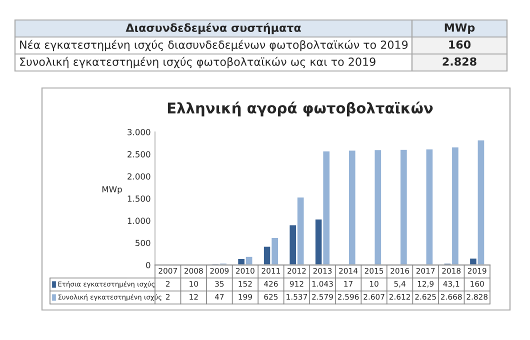  What do you see at coordinates (139, 132) in the screenshot?
I see `y-tick-label: 3.000` at bounding box center [139, 132].